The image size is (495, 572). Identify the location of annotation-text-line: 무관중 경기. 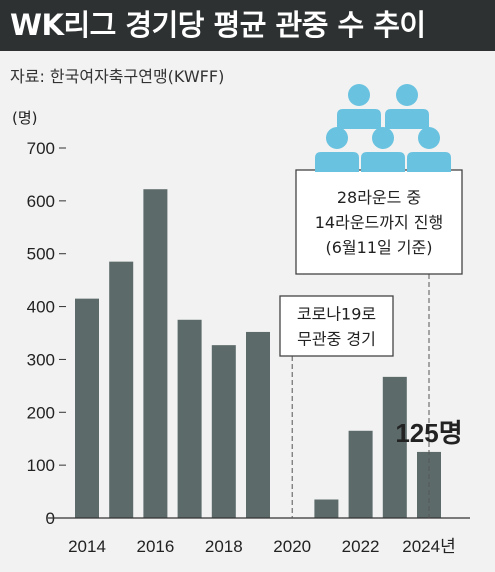
(336, 339).